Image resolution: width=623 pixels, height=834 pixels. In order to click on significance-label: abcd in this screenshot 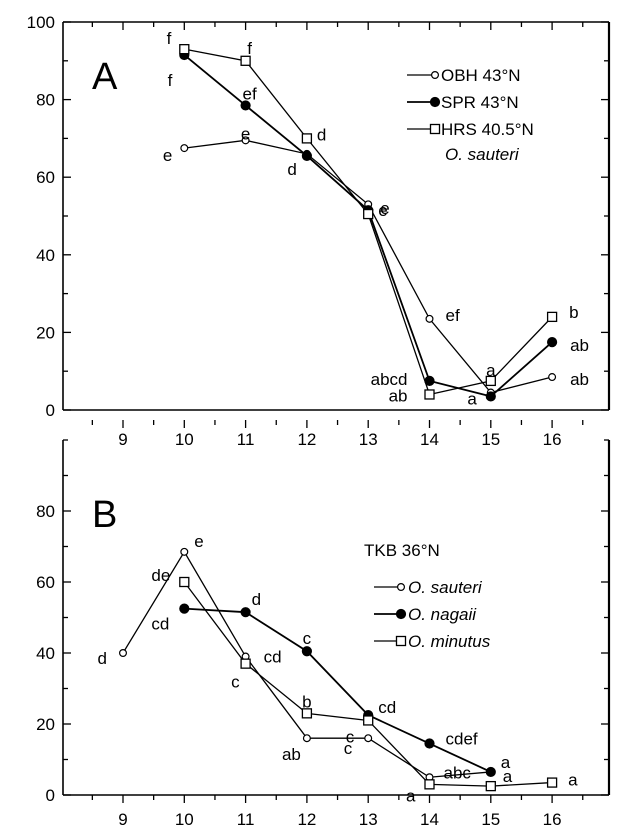, I will do `click(389, 379)`.